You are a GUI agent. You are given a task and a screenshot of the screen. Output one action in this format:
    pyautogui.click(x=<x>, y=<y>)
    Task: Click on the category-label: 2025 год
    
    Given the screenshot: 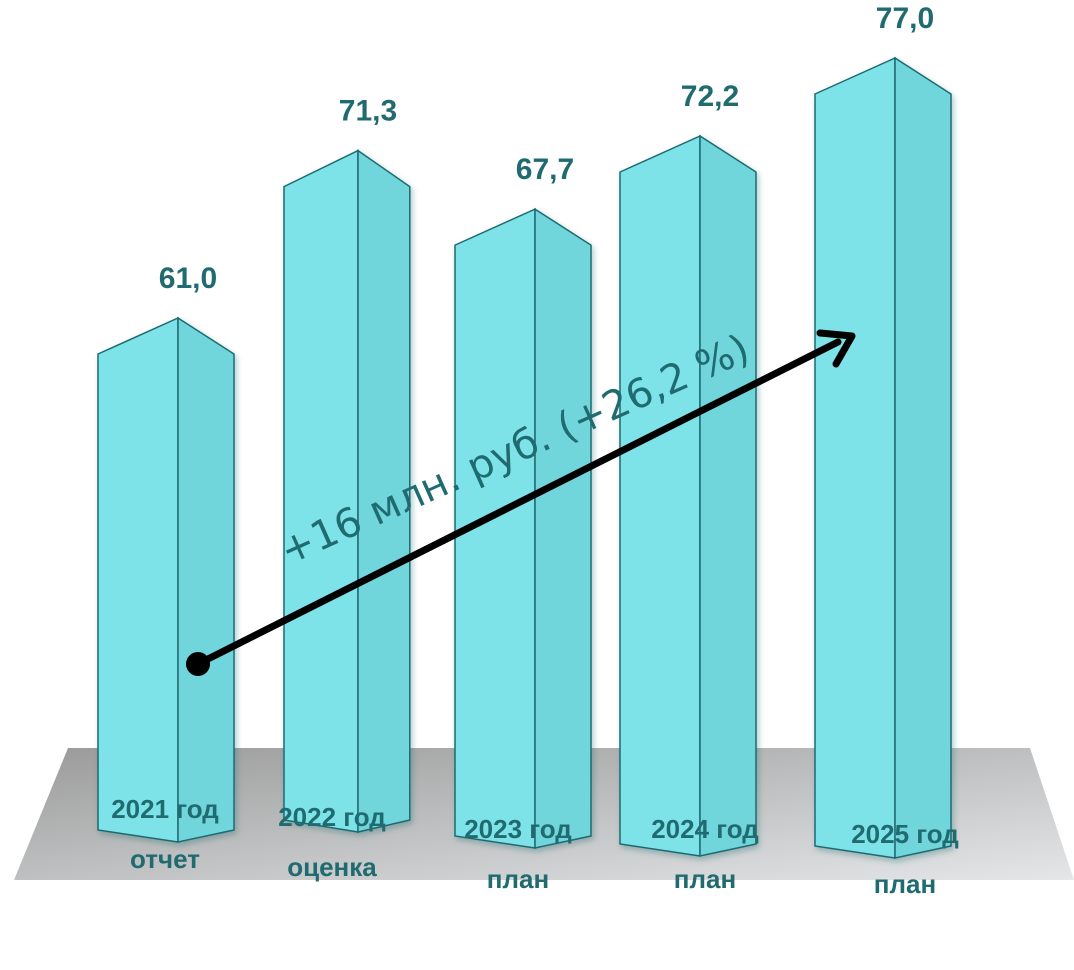 What is the action you would take?
    pyautogui.click(x=905, y=834)
    